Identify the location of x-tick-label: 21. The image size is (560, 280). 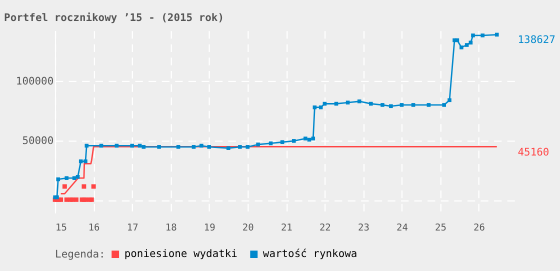
(286, 228).